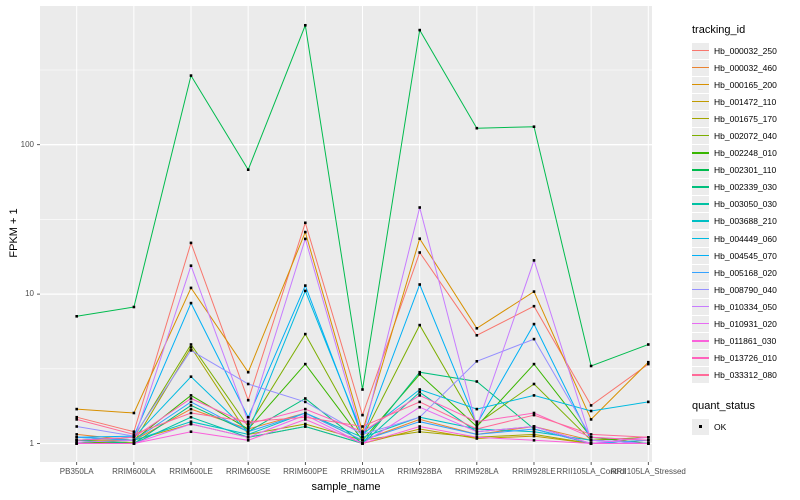 The height and width of the screenshot is (500, 800). Describe the element at coordinates (745, 221) in the screenshot. I see `legend-item: Hb_003688_210` at that location.